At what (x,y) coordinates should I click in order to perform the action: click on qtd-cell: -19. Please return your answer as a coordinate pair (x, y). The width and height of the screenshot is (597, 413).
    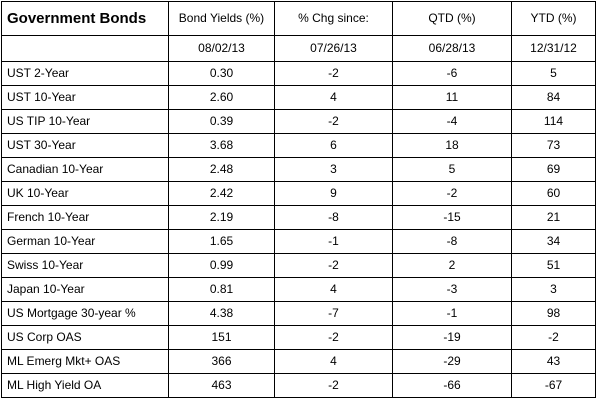
    Looking at the image, I should click on (452, 337).